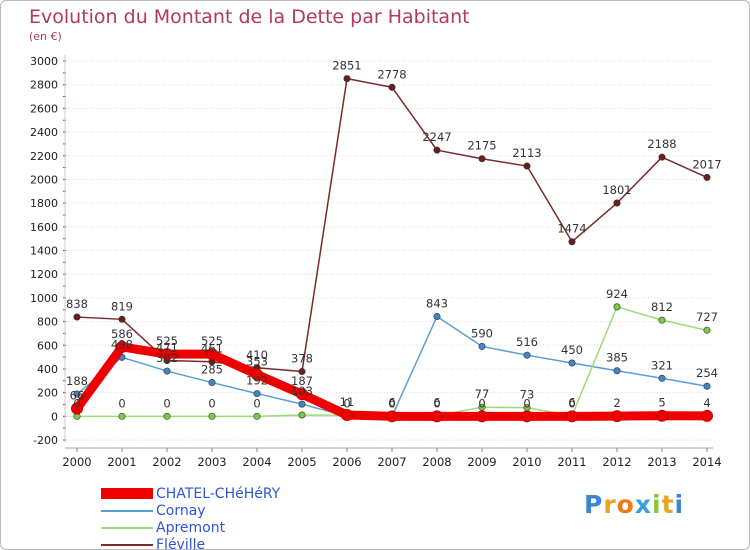  I want to click on legend-item: CHATEL-CHéHéRY, so click(190, 493).